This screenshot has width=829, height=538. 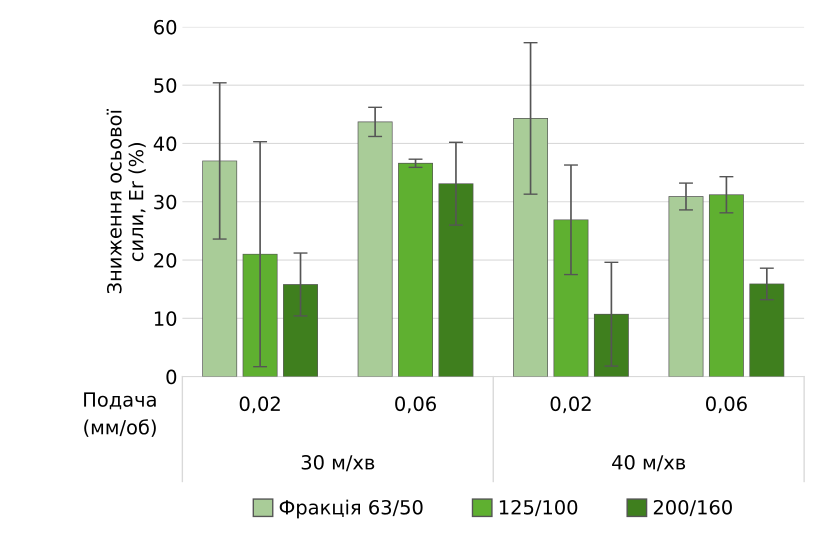 What do you see at coordinates (338, 463) in the screenshot?
I see `text: 30 м/хв` at bounding box center [338, 463].